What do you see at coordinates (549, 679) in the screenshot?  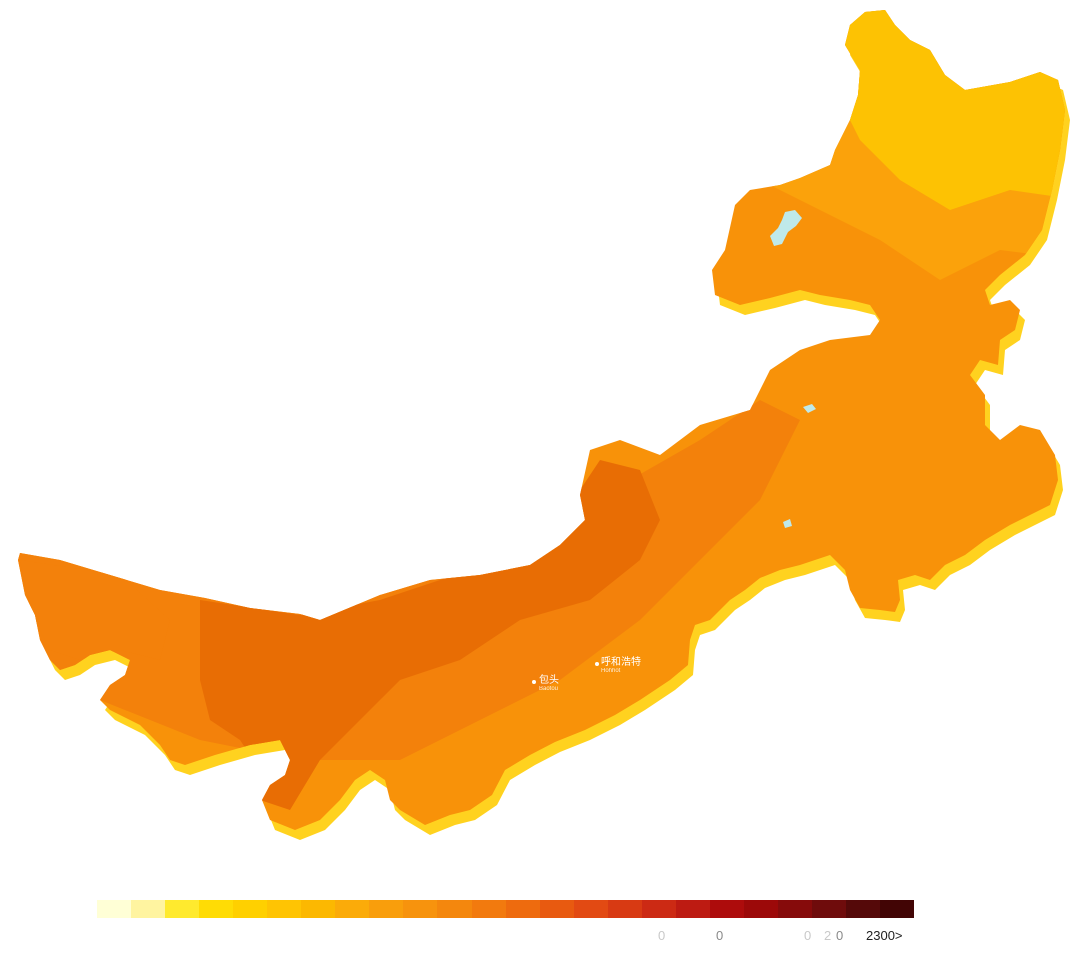 I see `city-label: 包头` at bounding box center [549, 679].